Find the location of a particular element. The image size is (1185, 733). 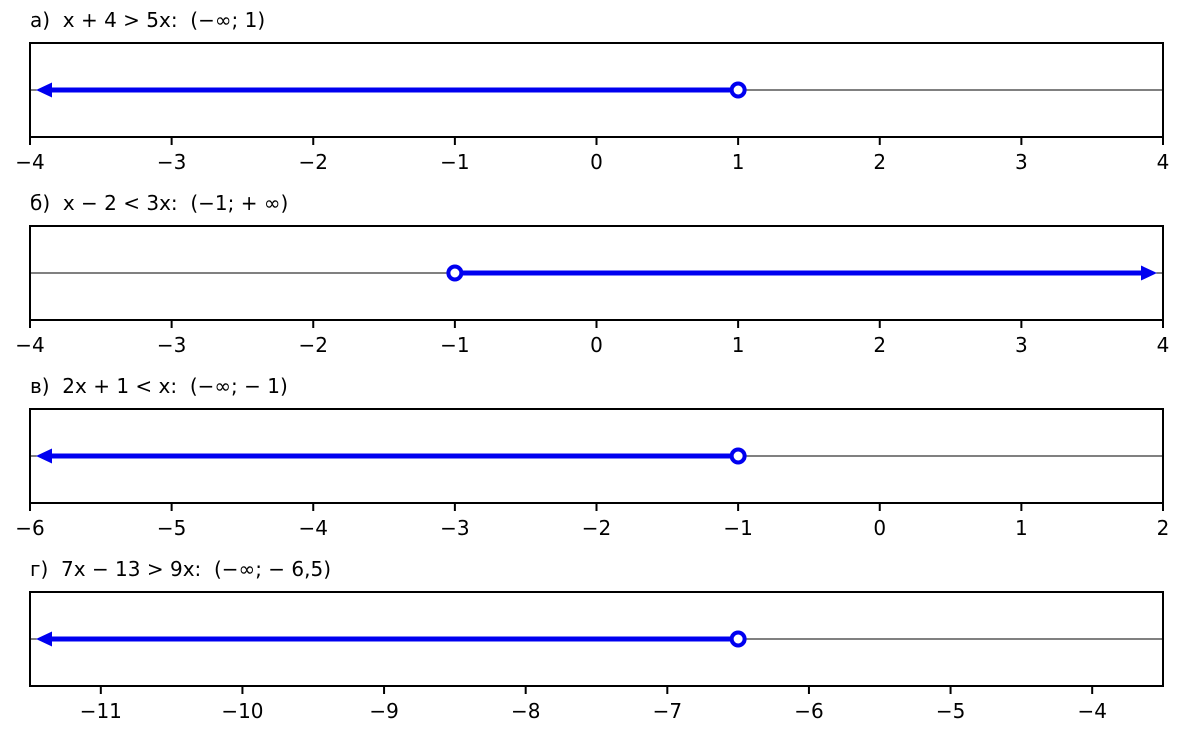

tick-label: −8 is located at coordinates (525, 711).